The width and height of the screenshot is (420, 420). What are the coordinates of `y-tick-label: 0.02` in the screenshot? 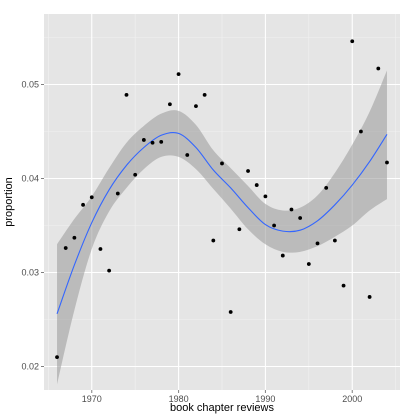 It's located at (30, 367).